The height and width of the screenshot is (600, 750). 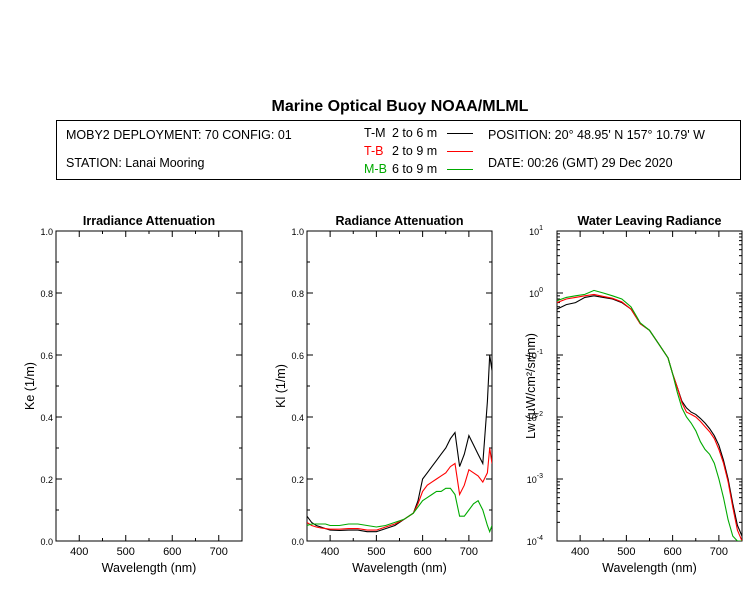 I want to click on y-tick-exponent: 1, so click(x=541, y=228).